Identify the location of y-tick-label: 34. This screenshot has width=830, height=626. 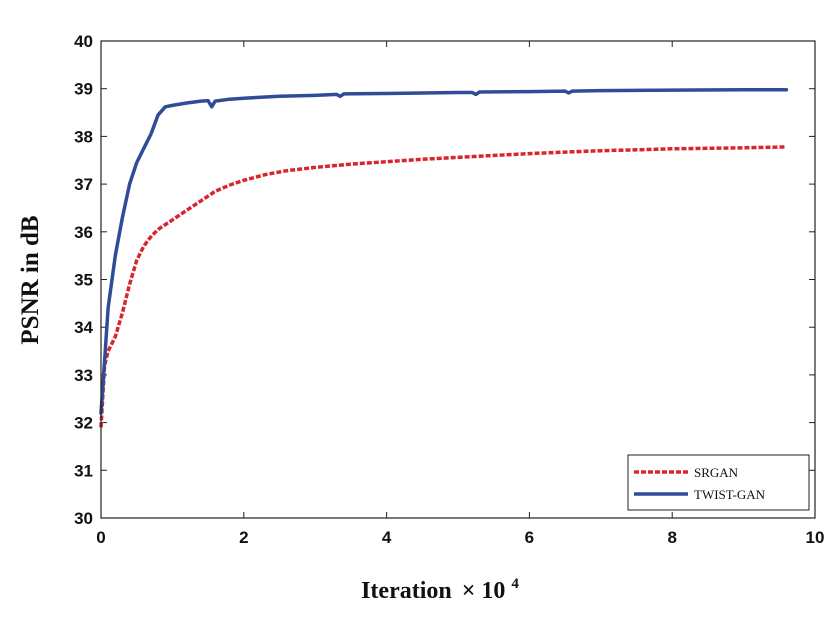
(83, 327).